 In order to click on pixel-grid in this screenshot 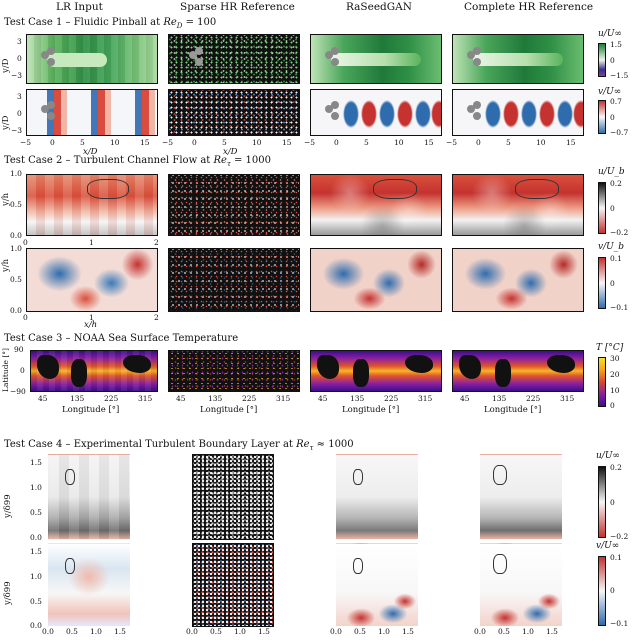, I will do `click(89, 497)`.